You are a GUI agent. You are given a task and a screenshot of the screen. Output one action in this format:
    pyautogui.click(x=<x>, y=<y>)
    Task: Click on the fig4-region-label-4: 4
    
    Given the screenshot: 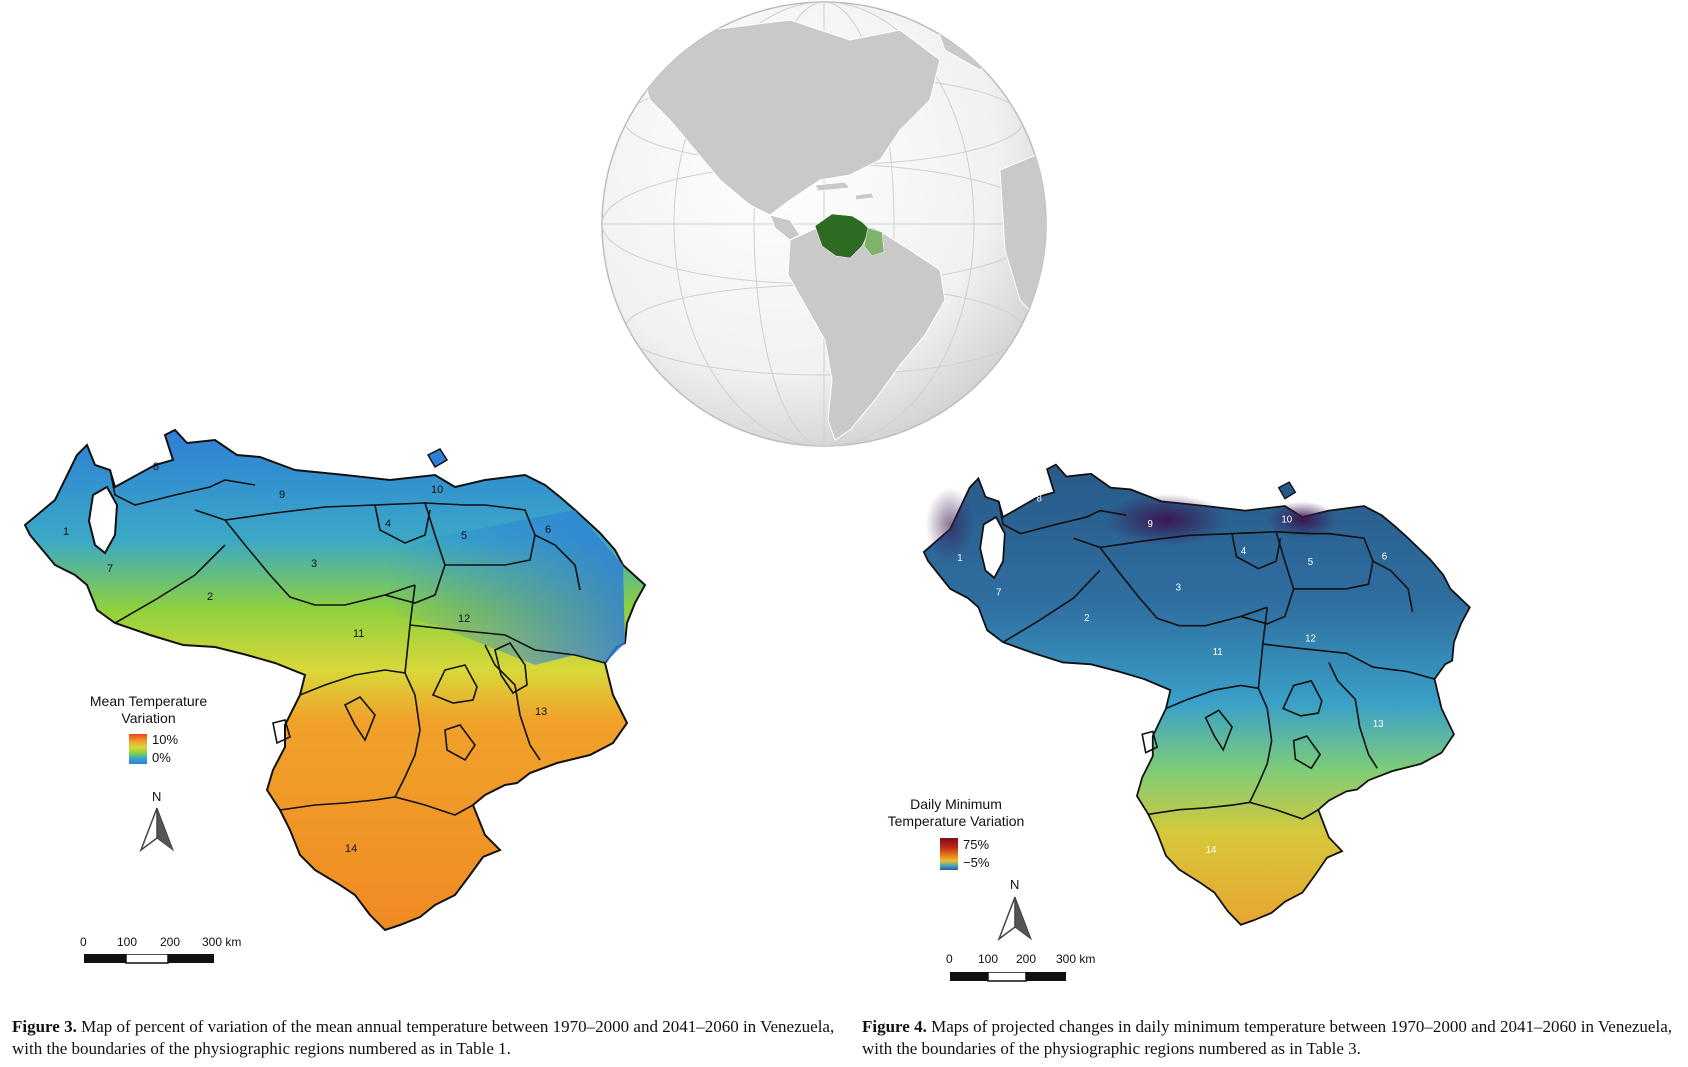 What is the action you would take?
    pyautogui.click(x=1244, y=551)
    